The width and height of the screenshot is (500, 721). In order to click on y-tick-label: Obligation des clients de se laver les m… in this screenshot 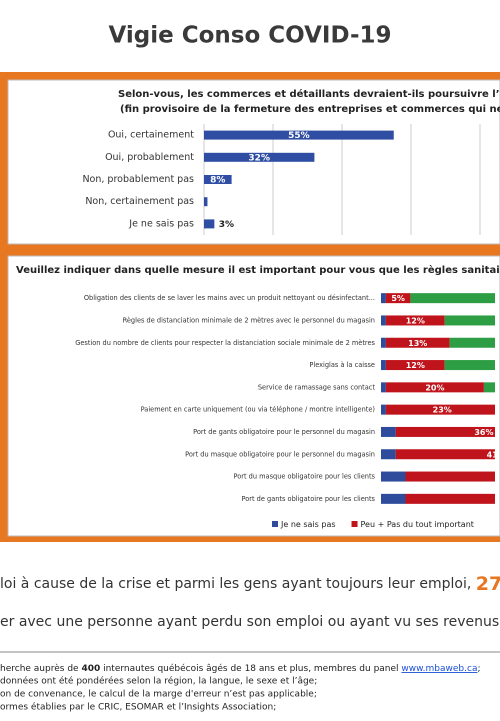, I will do `click(229, 298)`.